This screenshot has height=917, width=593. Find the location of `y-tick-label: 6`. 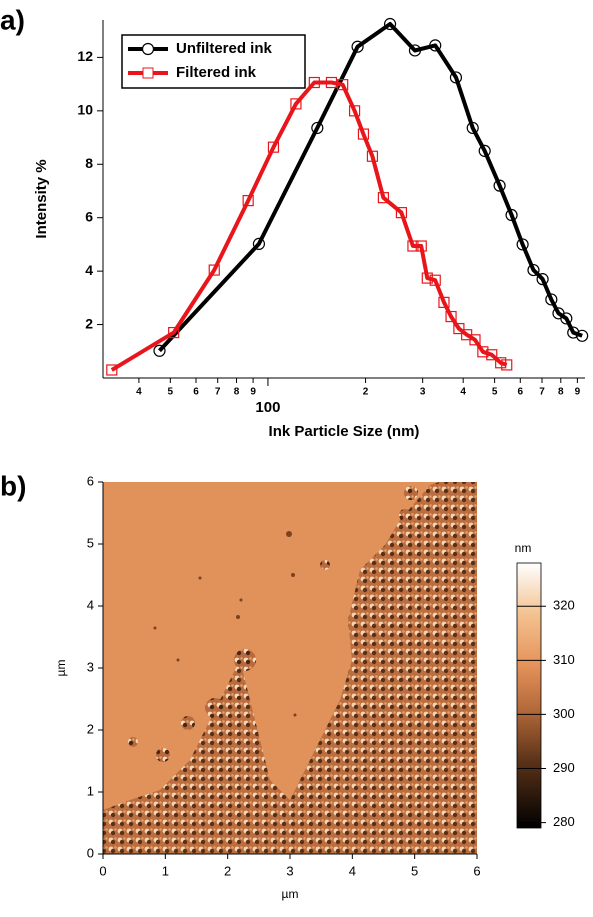

y-tick-label: 6 is located at coordinates (89, 216).